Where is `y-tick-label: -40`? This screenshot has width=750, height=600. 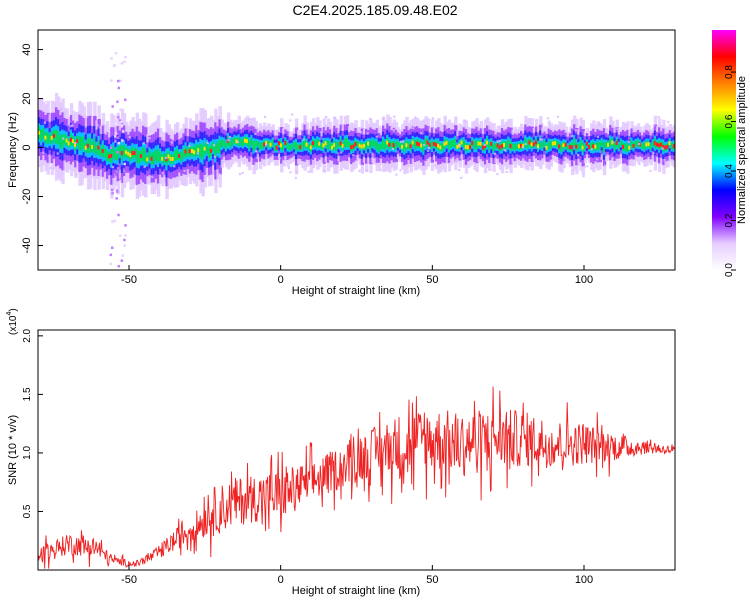
y-tick-label: -40 is located at coordinates (27, 246).